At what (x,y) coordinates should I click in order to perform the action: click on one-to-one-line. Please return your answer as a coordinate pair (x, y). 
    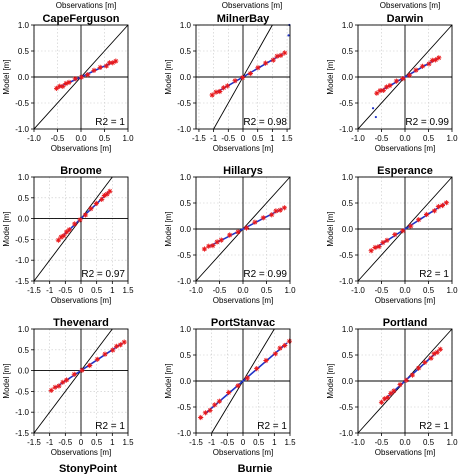
    Looking at the image, I should click on (73, 229).